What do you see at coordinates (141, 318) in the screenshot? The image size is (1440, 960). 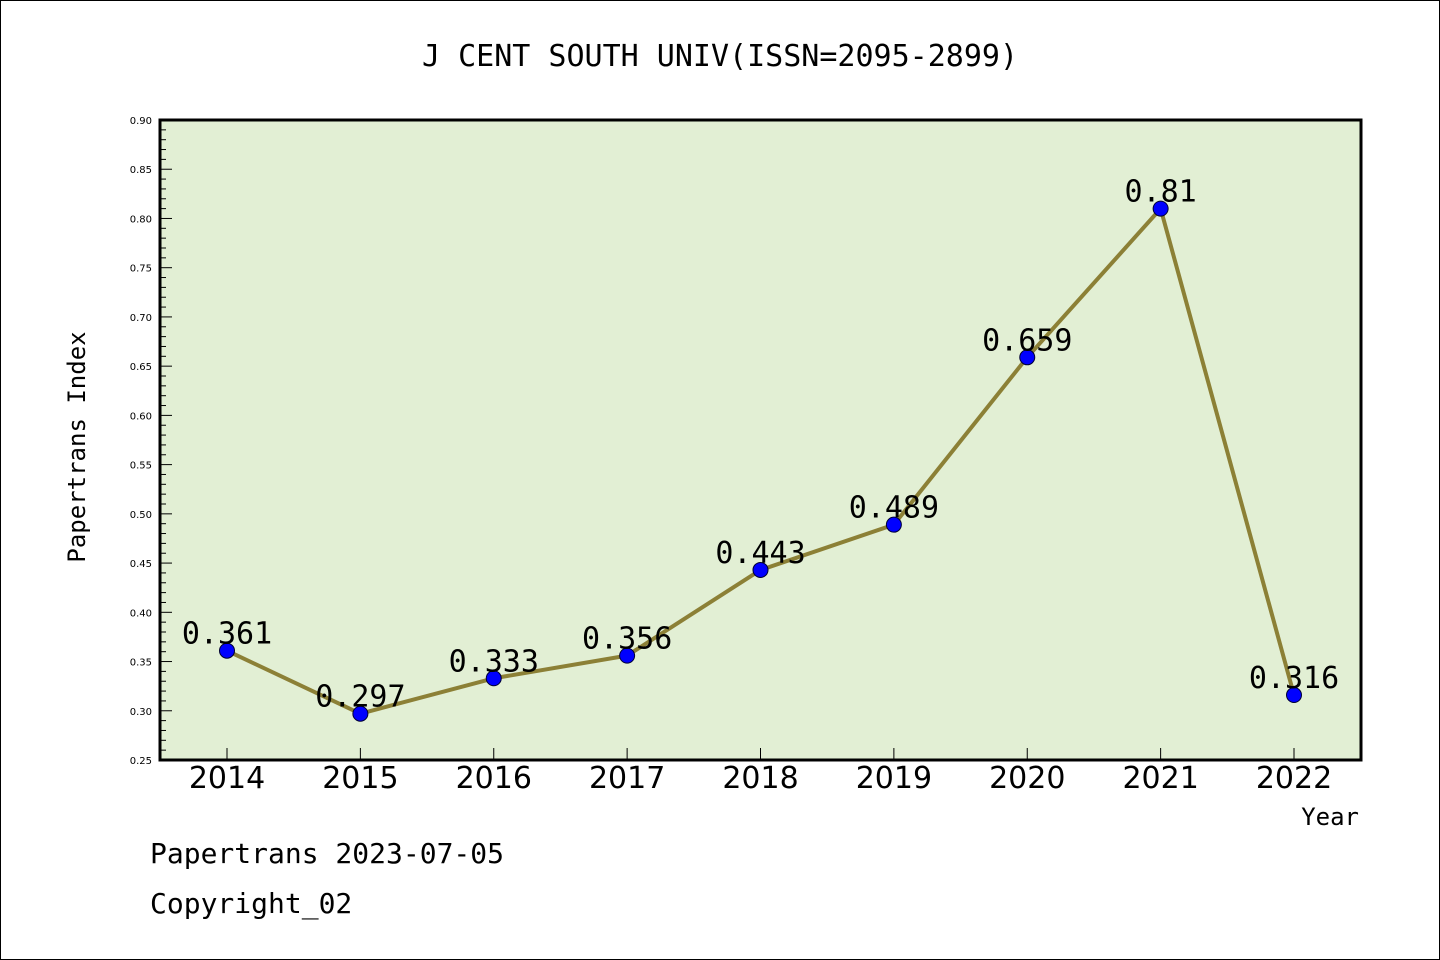 I see `y-tick-label: 0.70` at bounding box center [141, 318].